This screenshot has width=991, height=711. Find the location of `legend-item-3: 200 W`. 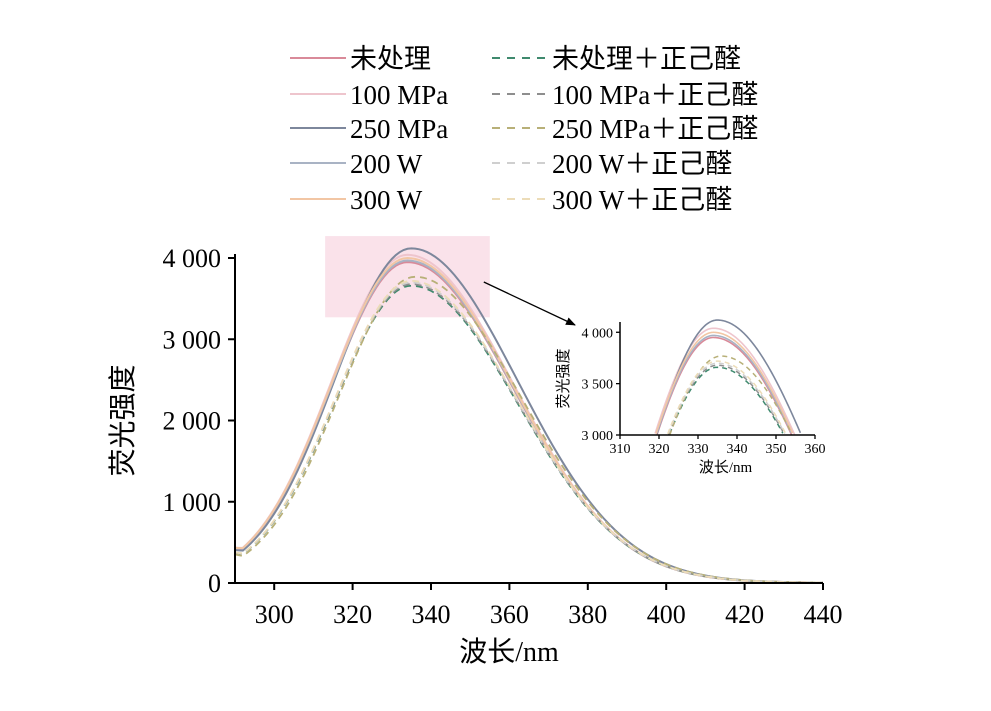

legend-item-3: 200 W is located at coordinates (356, 164).